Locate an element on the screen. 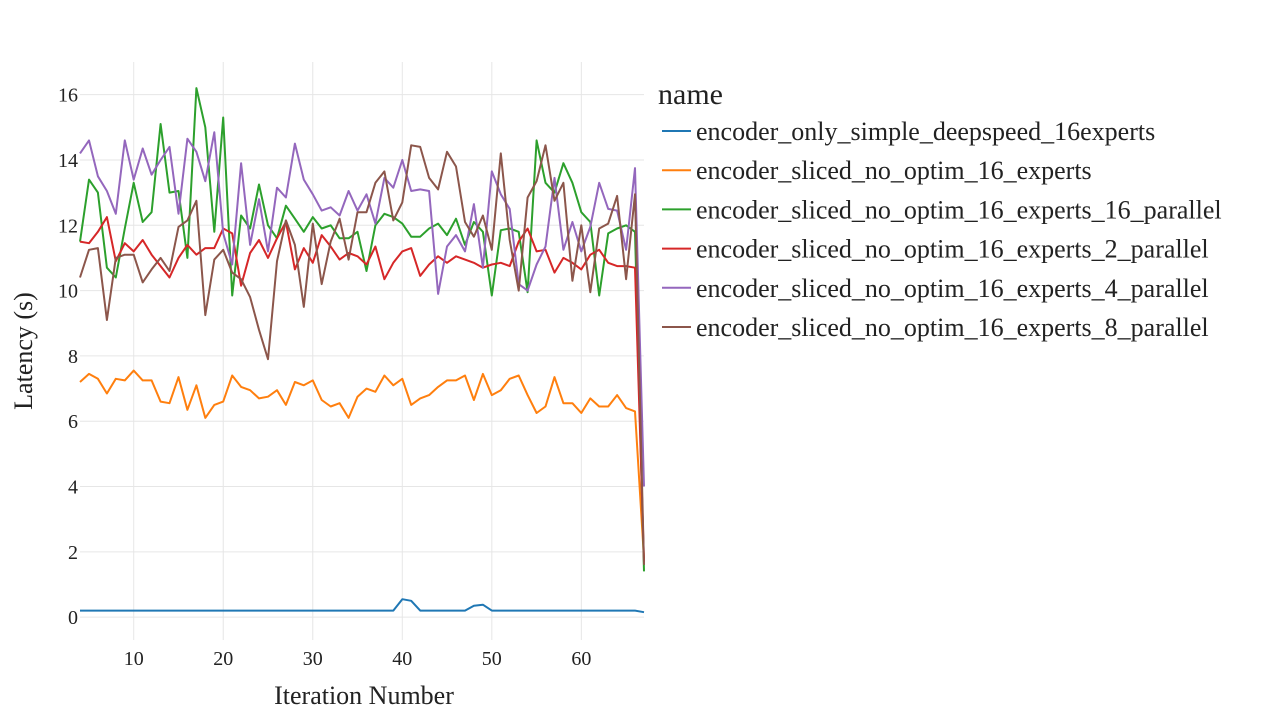 The image size is (1280, 720). x-tick-label: 30 is located at coordinates (313, 659).